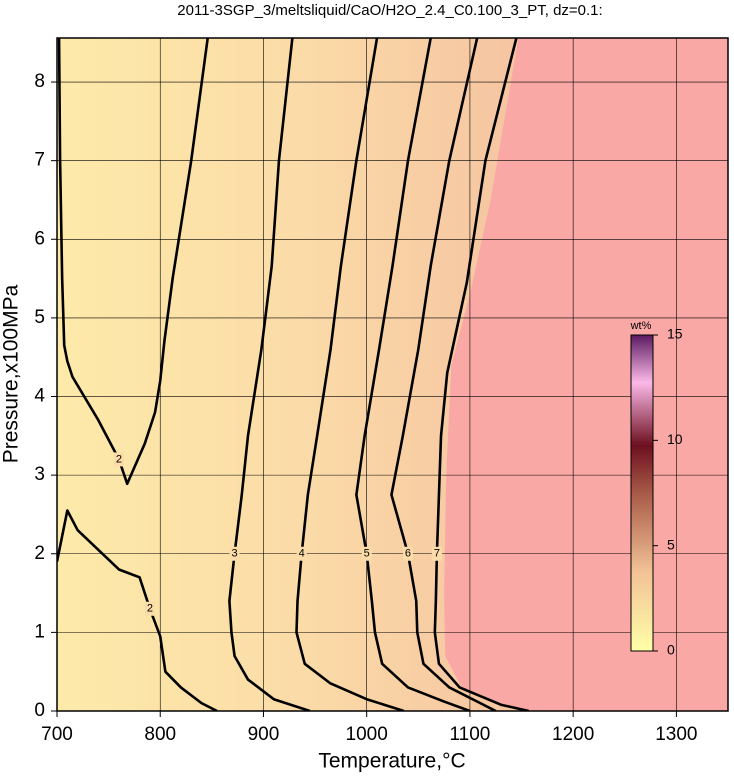  What do you see at coordinates (39, 710) in the screenshot?
I see `y-tick-label: 0` at bounding box center [39, 710].